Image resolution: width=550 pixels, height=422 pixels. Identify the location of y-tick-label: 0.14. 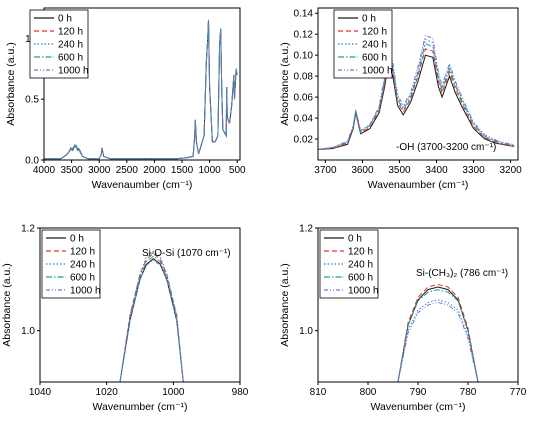
(304, 14).